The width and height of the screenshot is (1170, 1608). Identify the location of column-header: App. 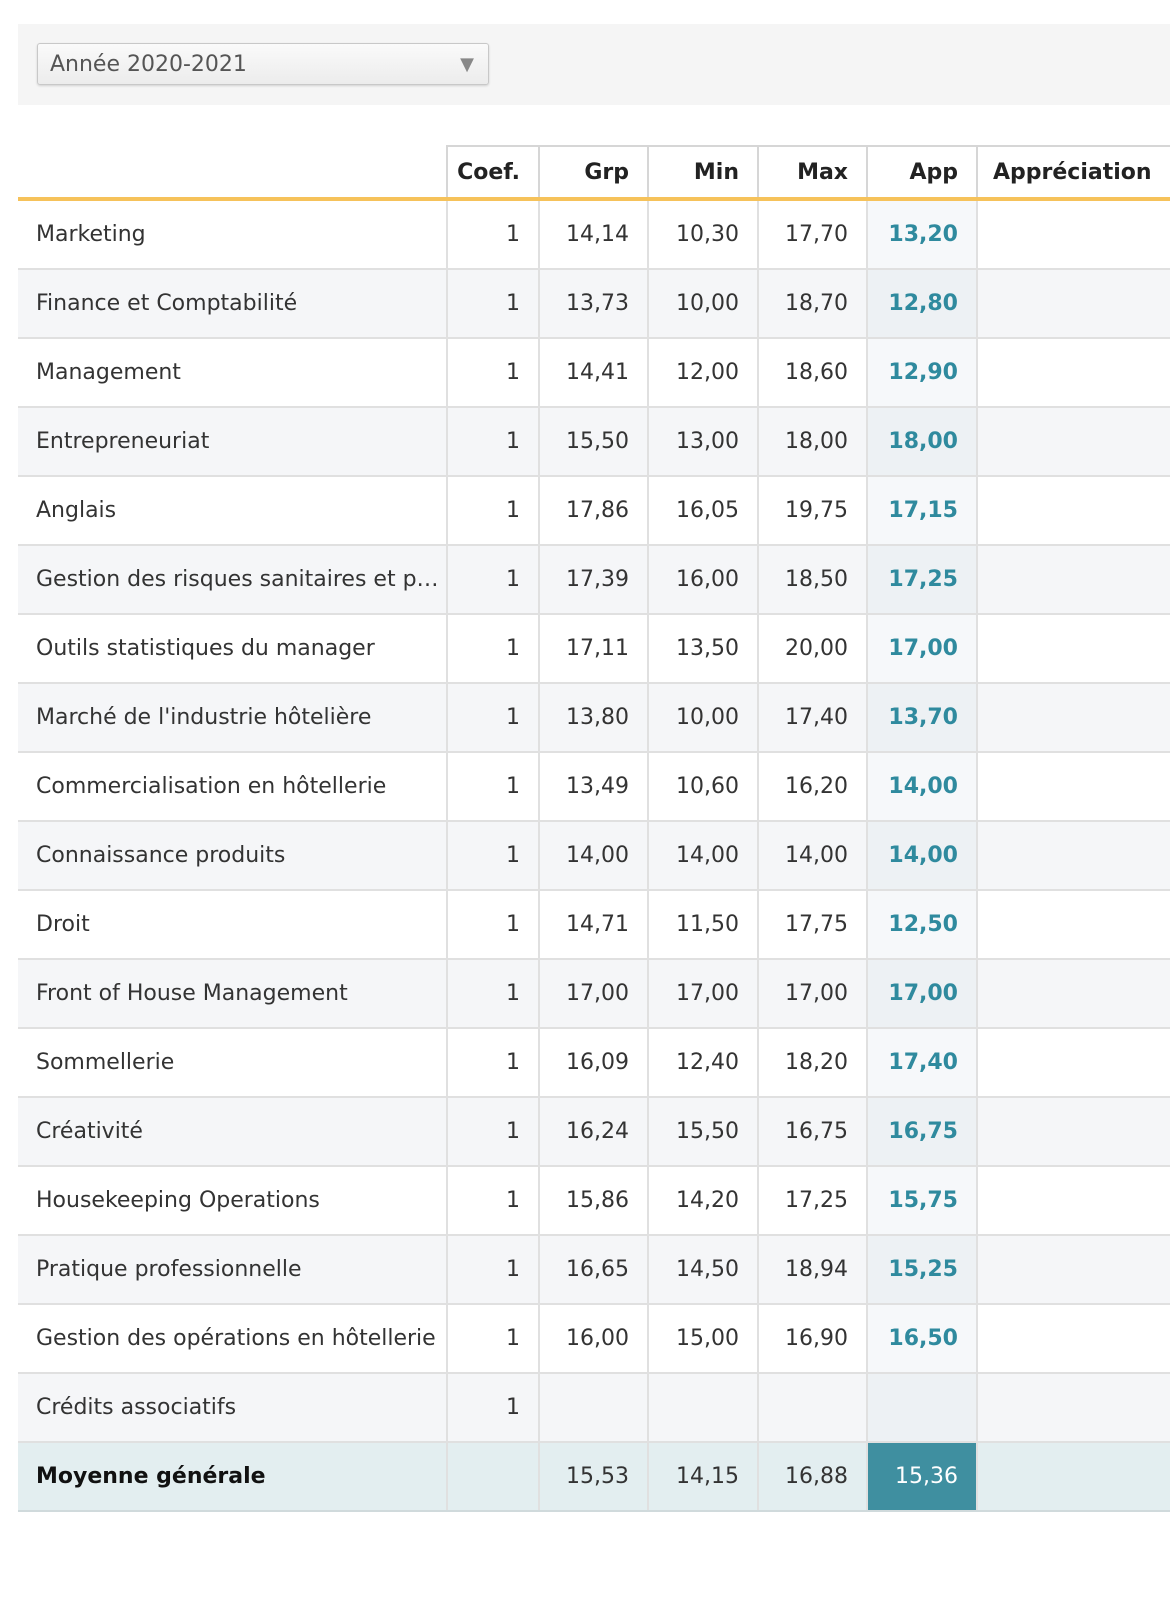
(922, 173).